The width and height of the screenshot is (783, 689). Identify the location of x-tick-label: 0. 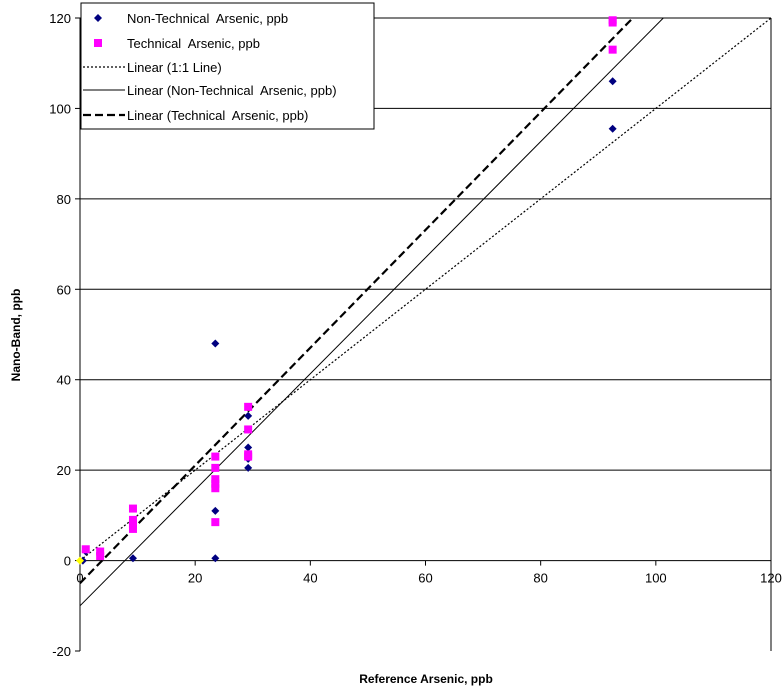
(79, 578).